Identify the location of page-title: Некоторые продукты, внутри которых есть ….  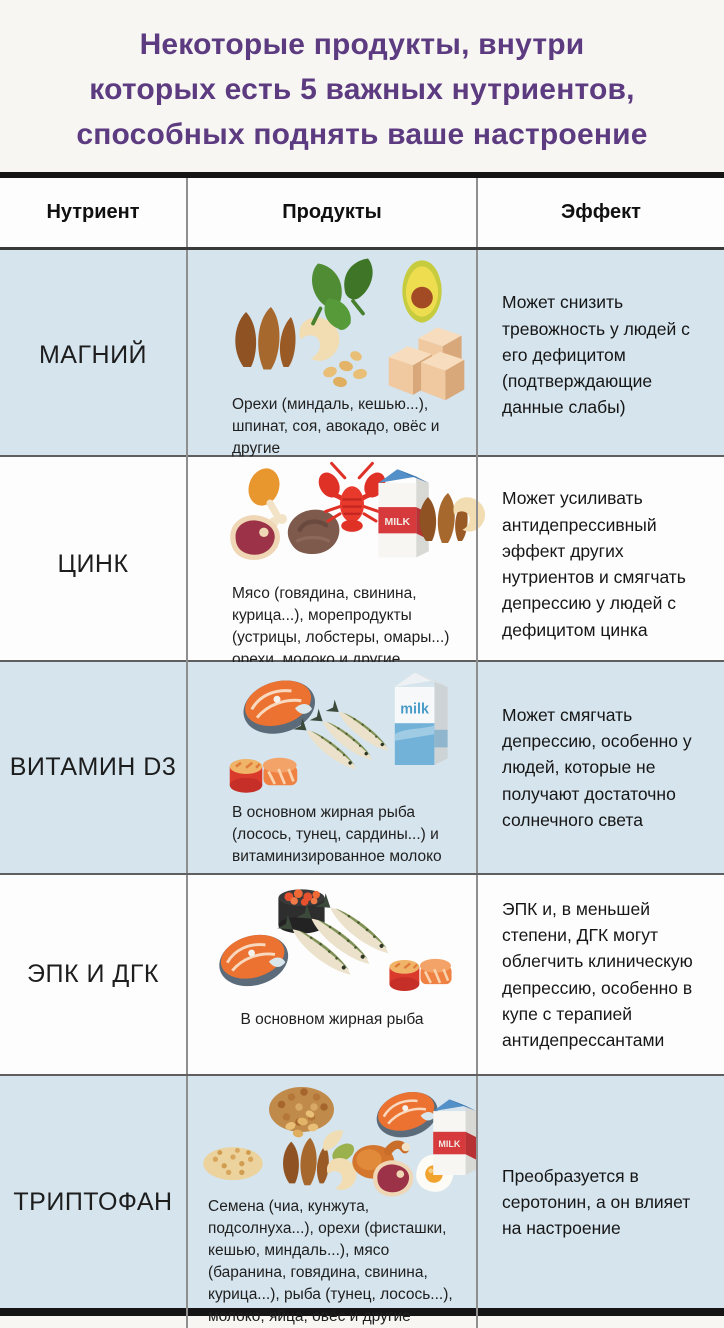
(362, 86).